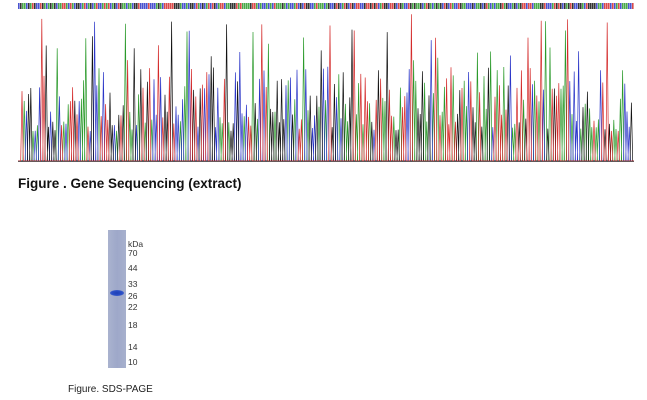 This screenshot has width=647, height=400. Describe the element at coordinates (117, 299) in the screenshot. I see `gel-lane` at that location.